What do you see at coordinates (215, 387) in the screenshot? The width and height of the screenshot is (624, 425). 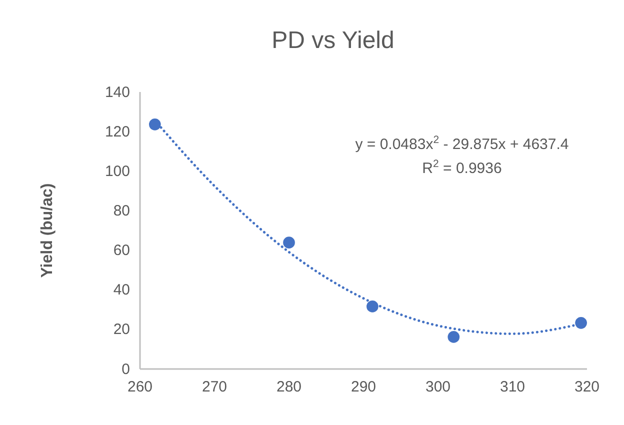 I see `x-tick-label: 270` at bounding box center [215, 387].